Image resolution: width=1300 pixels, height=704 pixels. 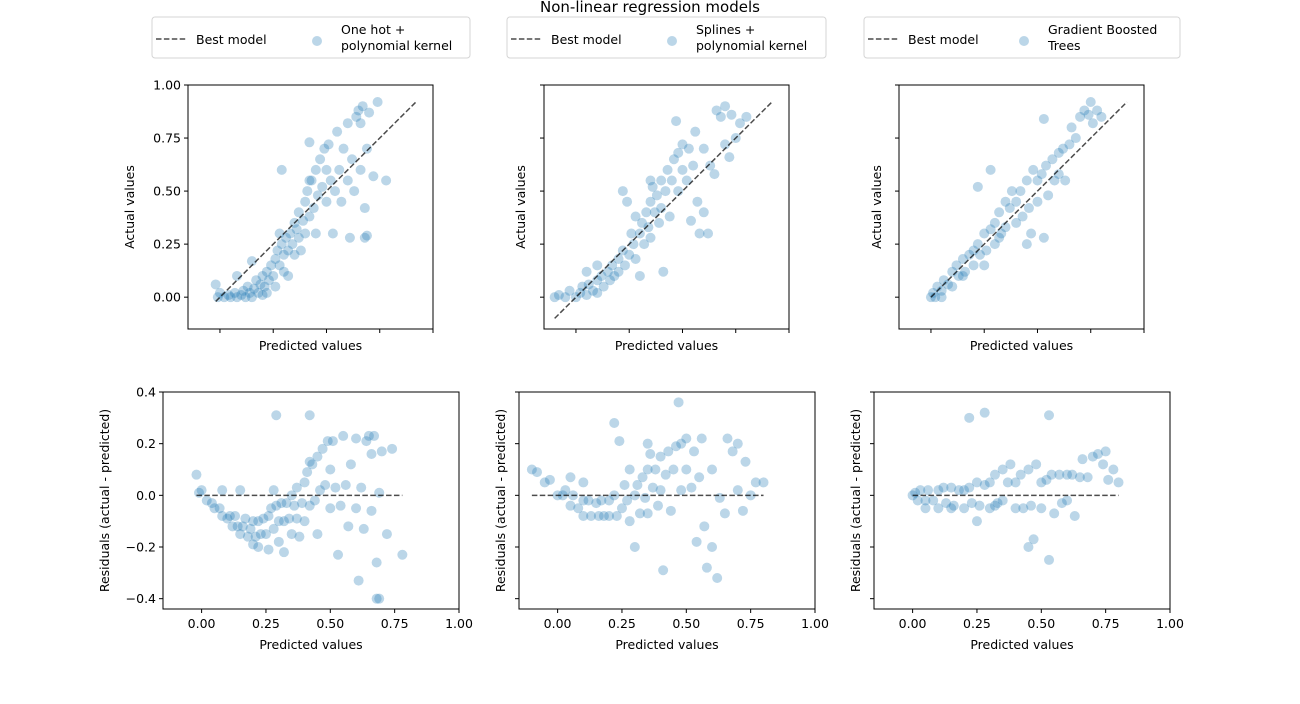 I want to click on legend-frame, so click(x=666, y=37).